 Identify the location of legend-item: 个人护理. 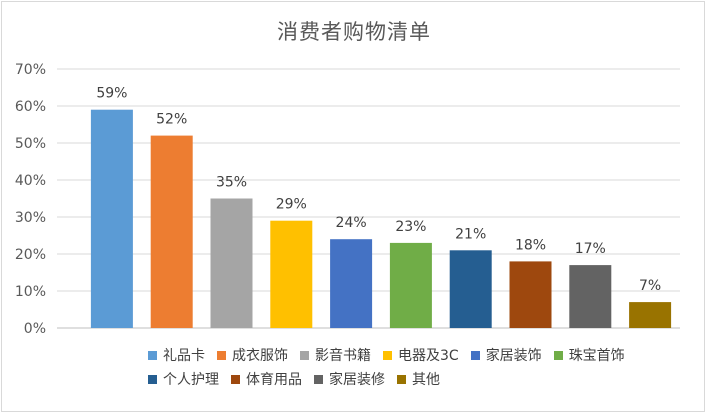
(183, 379).